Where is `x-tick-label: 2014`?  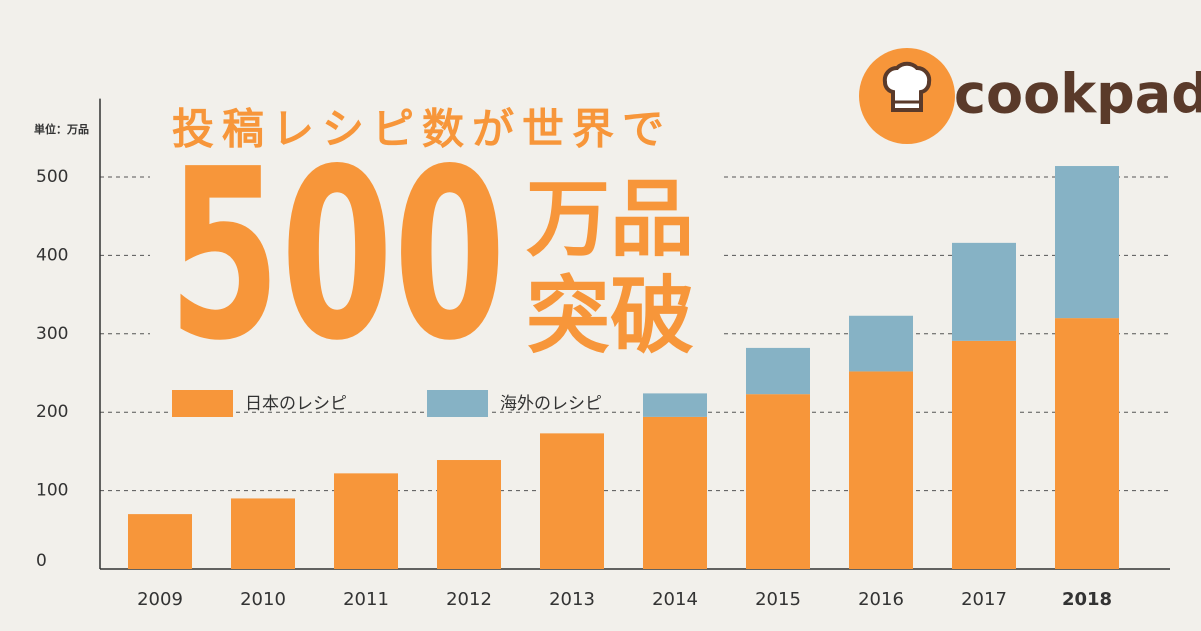
x-tick-label: 2014 is located at coordinates (675, 599).